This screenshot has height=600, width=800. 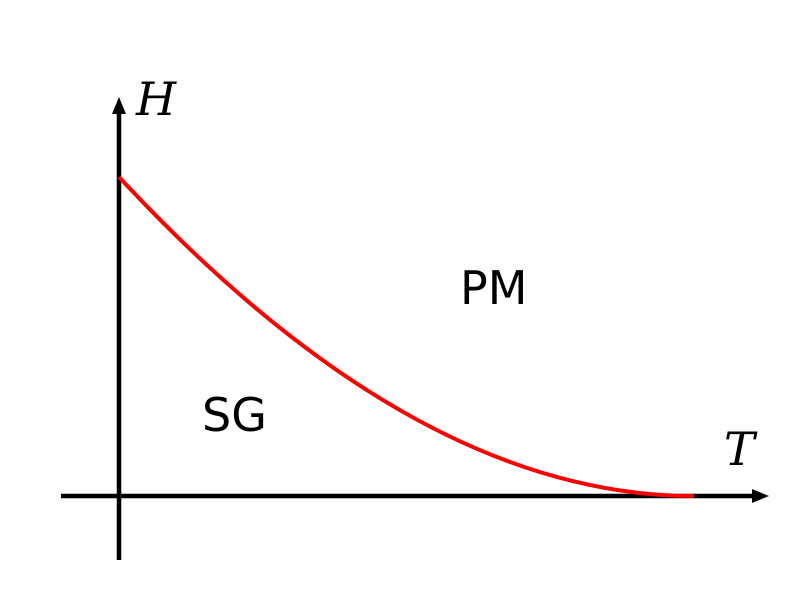 What do you see at coordinates (119, 105) in the screenshot?
I see `h-axis-arrowhead` at bounding box center [119, 105].